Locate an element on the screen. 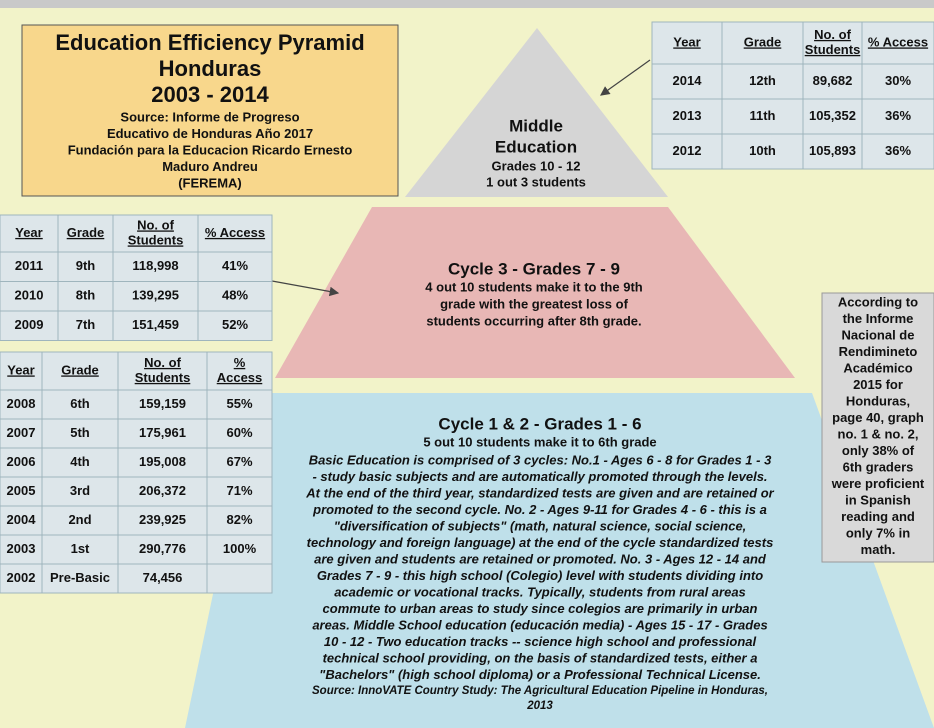 Image resolution: width=934 pixels, height=728 pixels. top-strip is located at coordinates (467, 4).